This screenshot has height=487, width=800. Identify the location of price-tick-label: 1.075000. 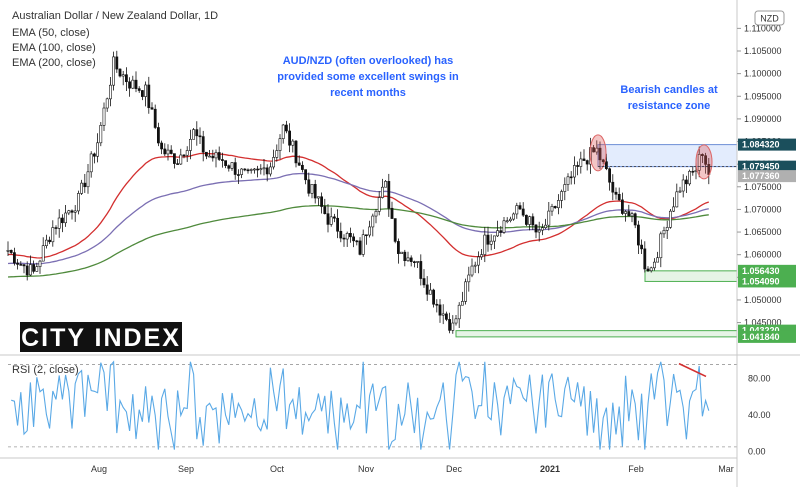
(763, 187).